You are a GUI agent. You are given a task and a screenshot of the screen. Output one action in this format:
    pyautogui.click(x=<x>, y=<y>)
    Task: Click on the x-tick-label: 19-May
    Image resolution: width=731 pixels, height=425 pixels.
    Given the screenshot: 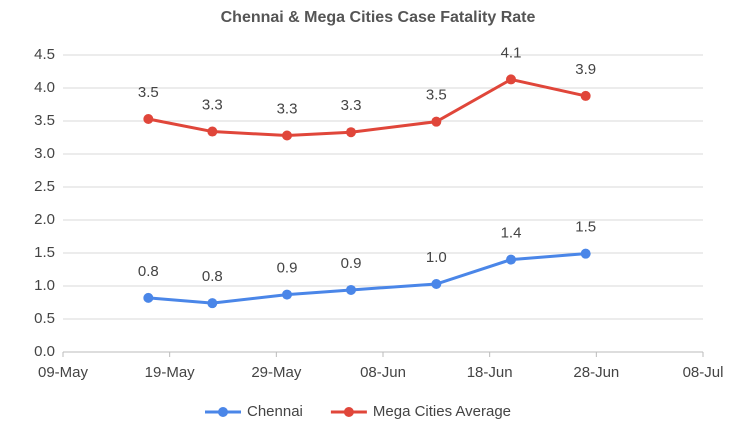 What is the action you would take?
    pyautogui.click(x=170, y=372)
    